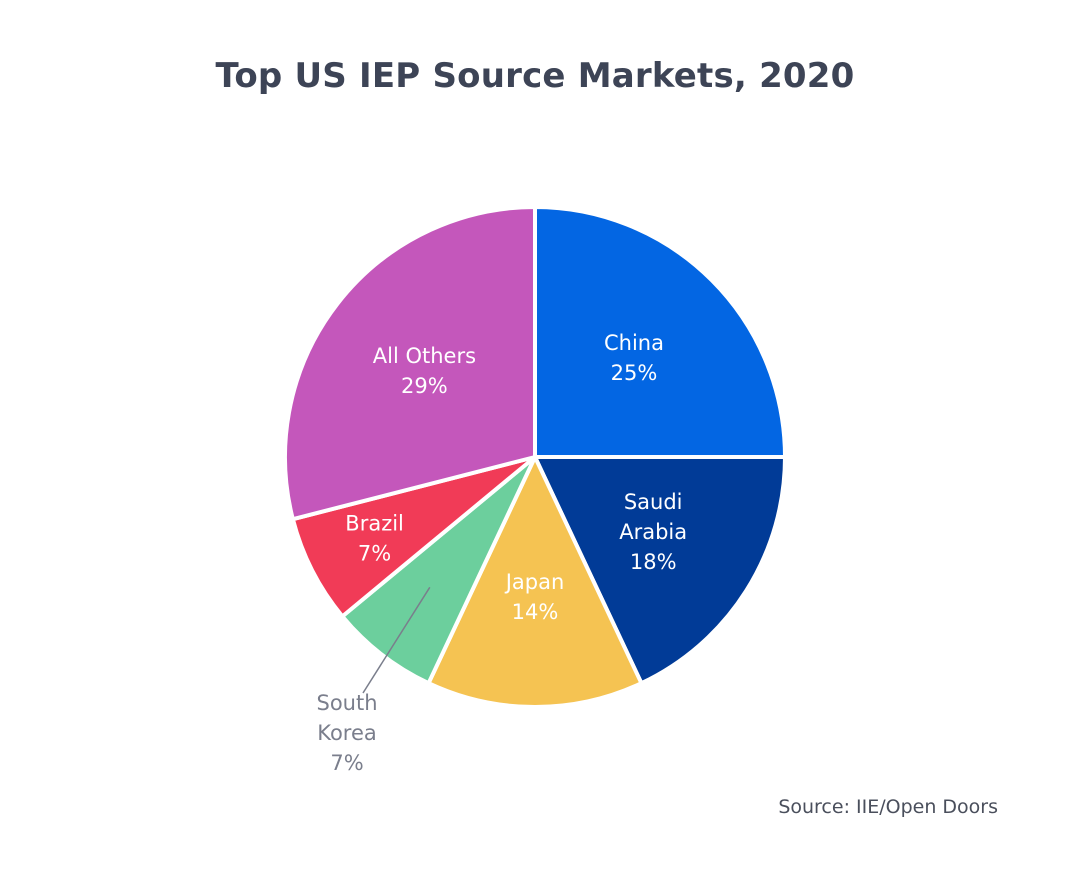 This screenshot has width=1070, height=886. I want to click on slice-label-japan: Japan 14%, so click(534, 597).